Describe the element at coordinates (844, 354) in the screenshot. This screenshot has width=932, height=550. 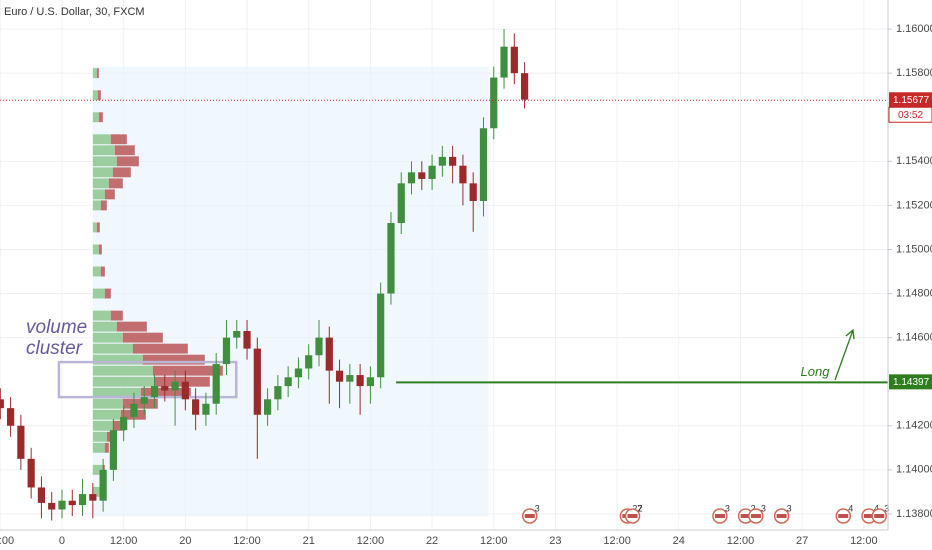
I see `arrow` at that location.